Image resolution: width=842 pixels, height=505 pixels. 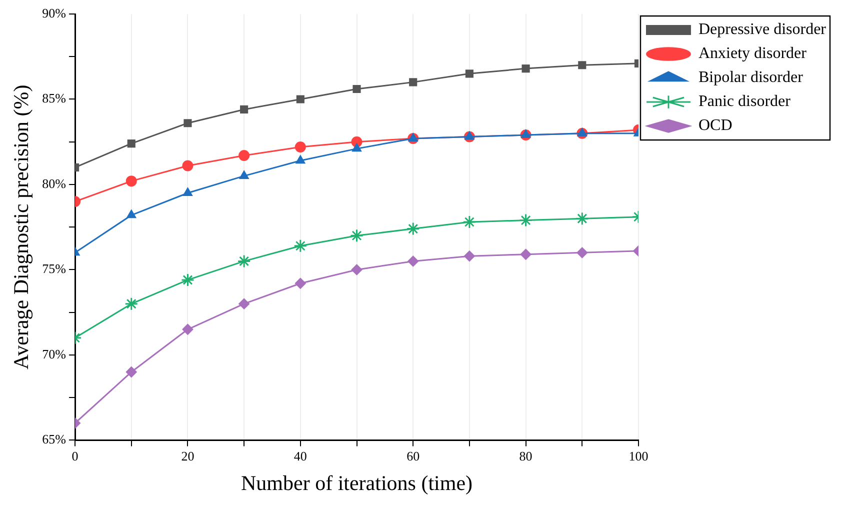 What do you see at coordinates (21, 227) in the screenshot?
I see `y-axis-title: Average Diagnostic precision (%)` at bounding box center [21, 227].